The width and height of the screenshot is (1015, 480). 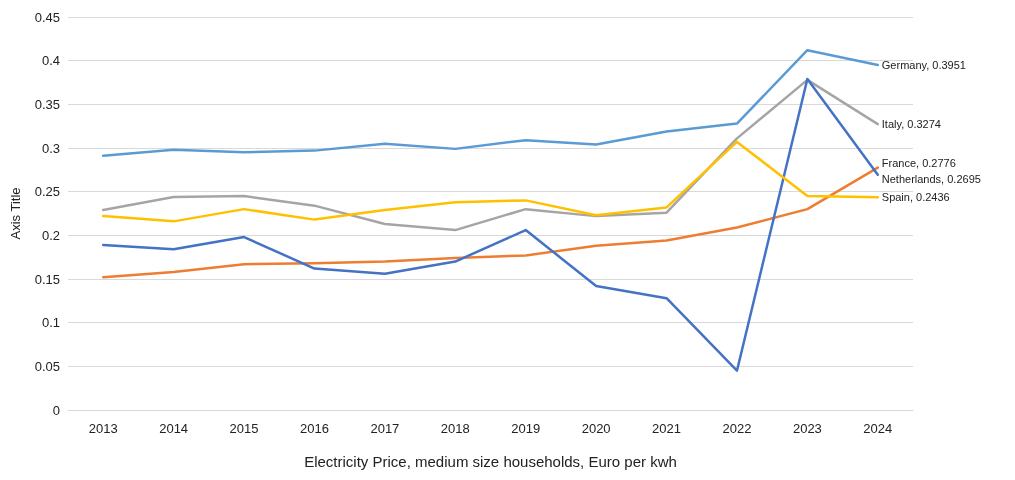 What do you see at coordinates (737, 428) in the screenshot?
I see `x-tick-label: 2022` at bounding box center [737, 428].